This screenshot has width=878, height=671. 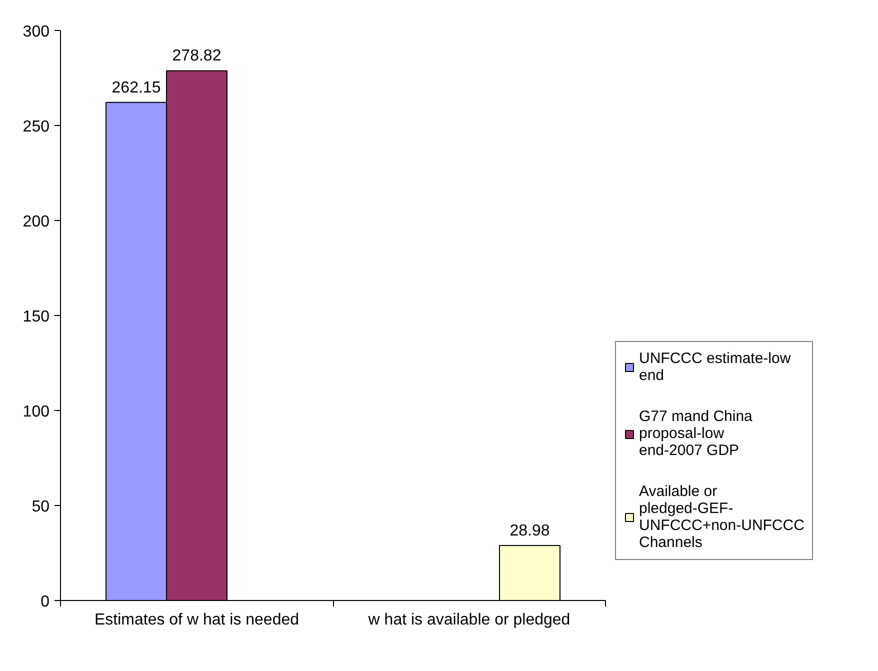 I want to click on y-tick-label: 300, so click(x=36, y=32).